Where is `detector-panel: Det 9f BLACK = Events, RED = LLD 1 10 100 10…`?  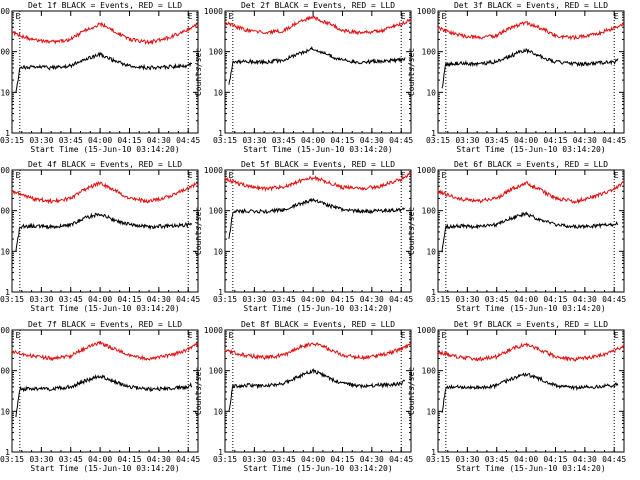
detector-panel: Det 9f BLACK = Events, RED = LLD 1 10 100 10… is located at coordinates (516, 396).